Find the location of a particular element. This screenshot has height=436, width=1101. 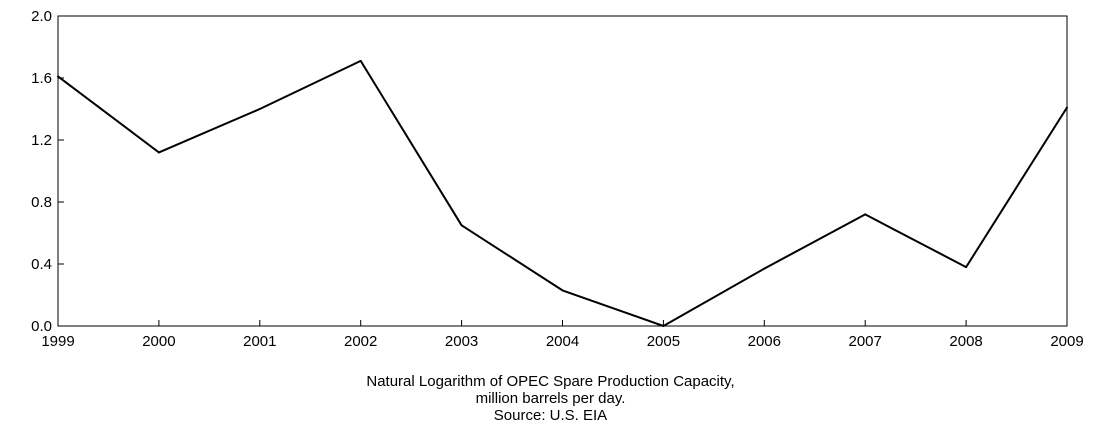

y-axis: 0.0 0.4 0.8 1.2 1.6 2.0 is located at coordinates (47, 171).